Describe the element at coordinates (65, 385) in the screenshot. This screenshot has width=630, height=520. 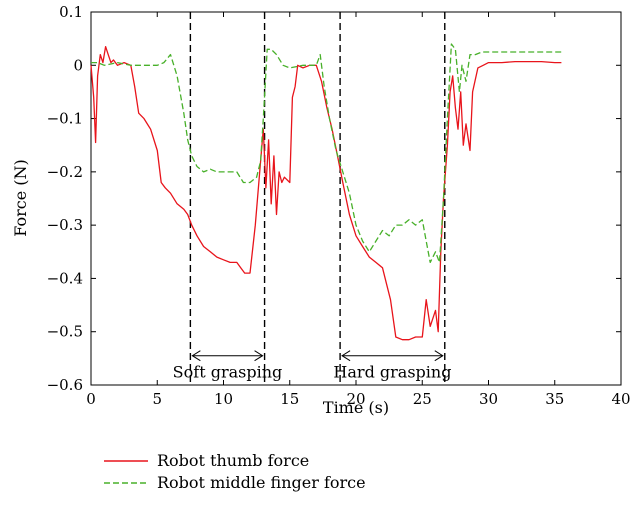
I see `y-tick-label: −0.6` at that location.